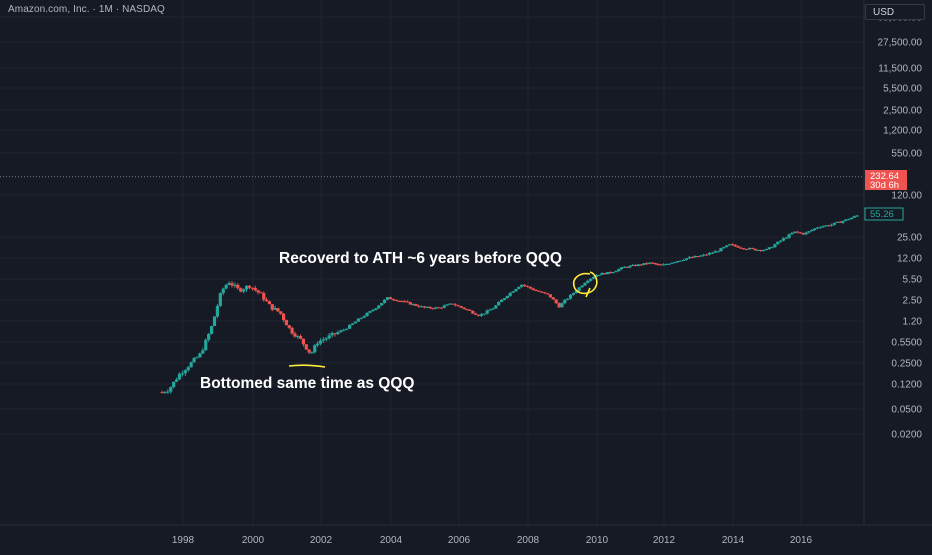  What do you see at coordinates (900, 43) in the screenshot?
I see `price-axis-tick: 27,500.00` at bounding box center [900, 43].